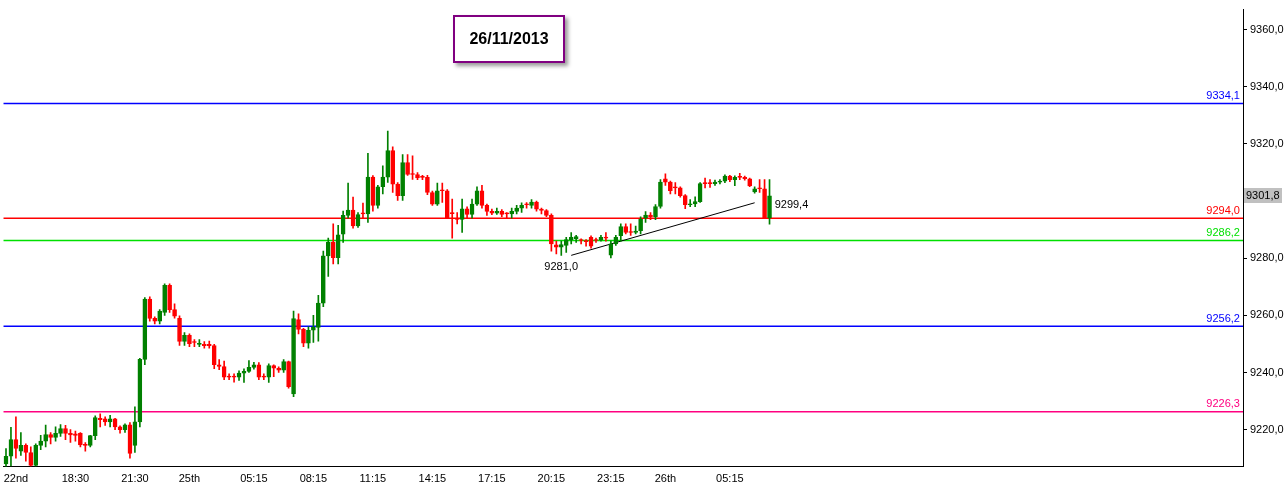 This screenshot has width=1285, height=494. Describe the element at coordinates (1267, 314) in the screenshot. I see `y-tick-label: 9260,0` at that location.